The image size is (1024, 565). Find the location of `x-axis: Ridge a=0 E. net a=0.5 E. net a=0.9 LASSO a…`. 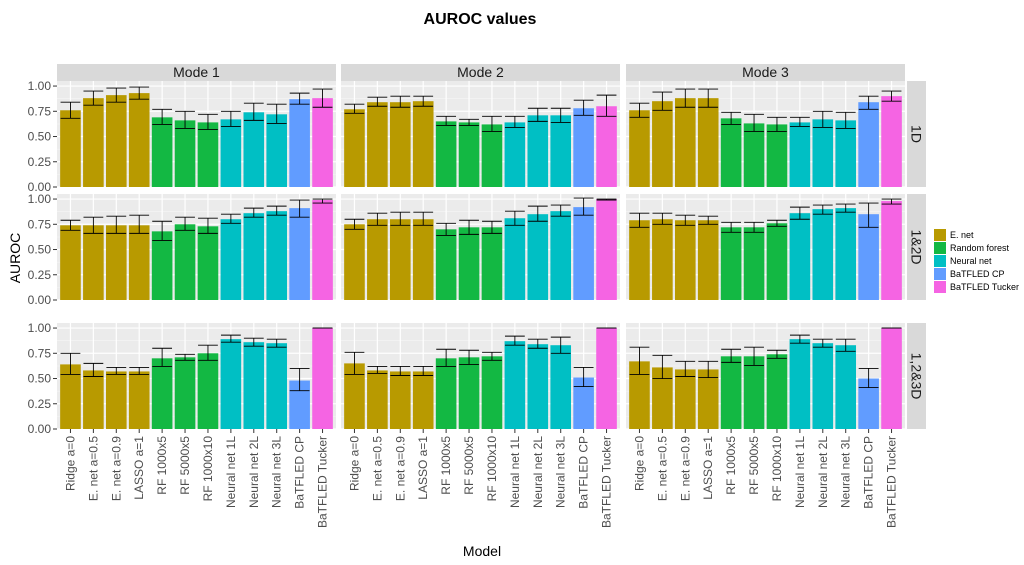

x-axis: Ridge a=0 E. net a=0.5 E. net a=0.9 LASSO a… is located at coordinates (481, 478).